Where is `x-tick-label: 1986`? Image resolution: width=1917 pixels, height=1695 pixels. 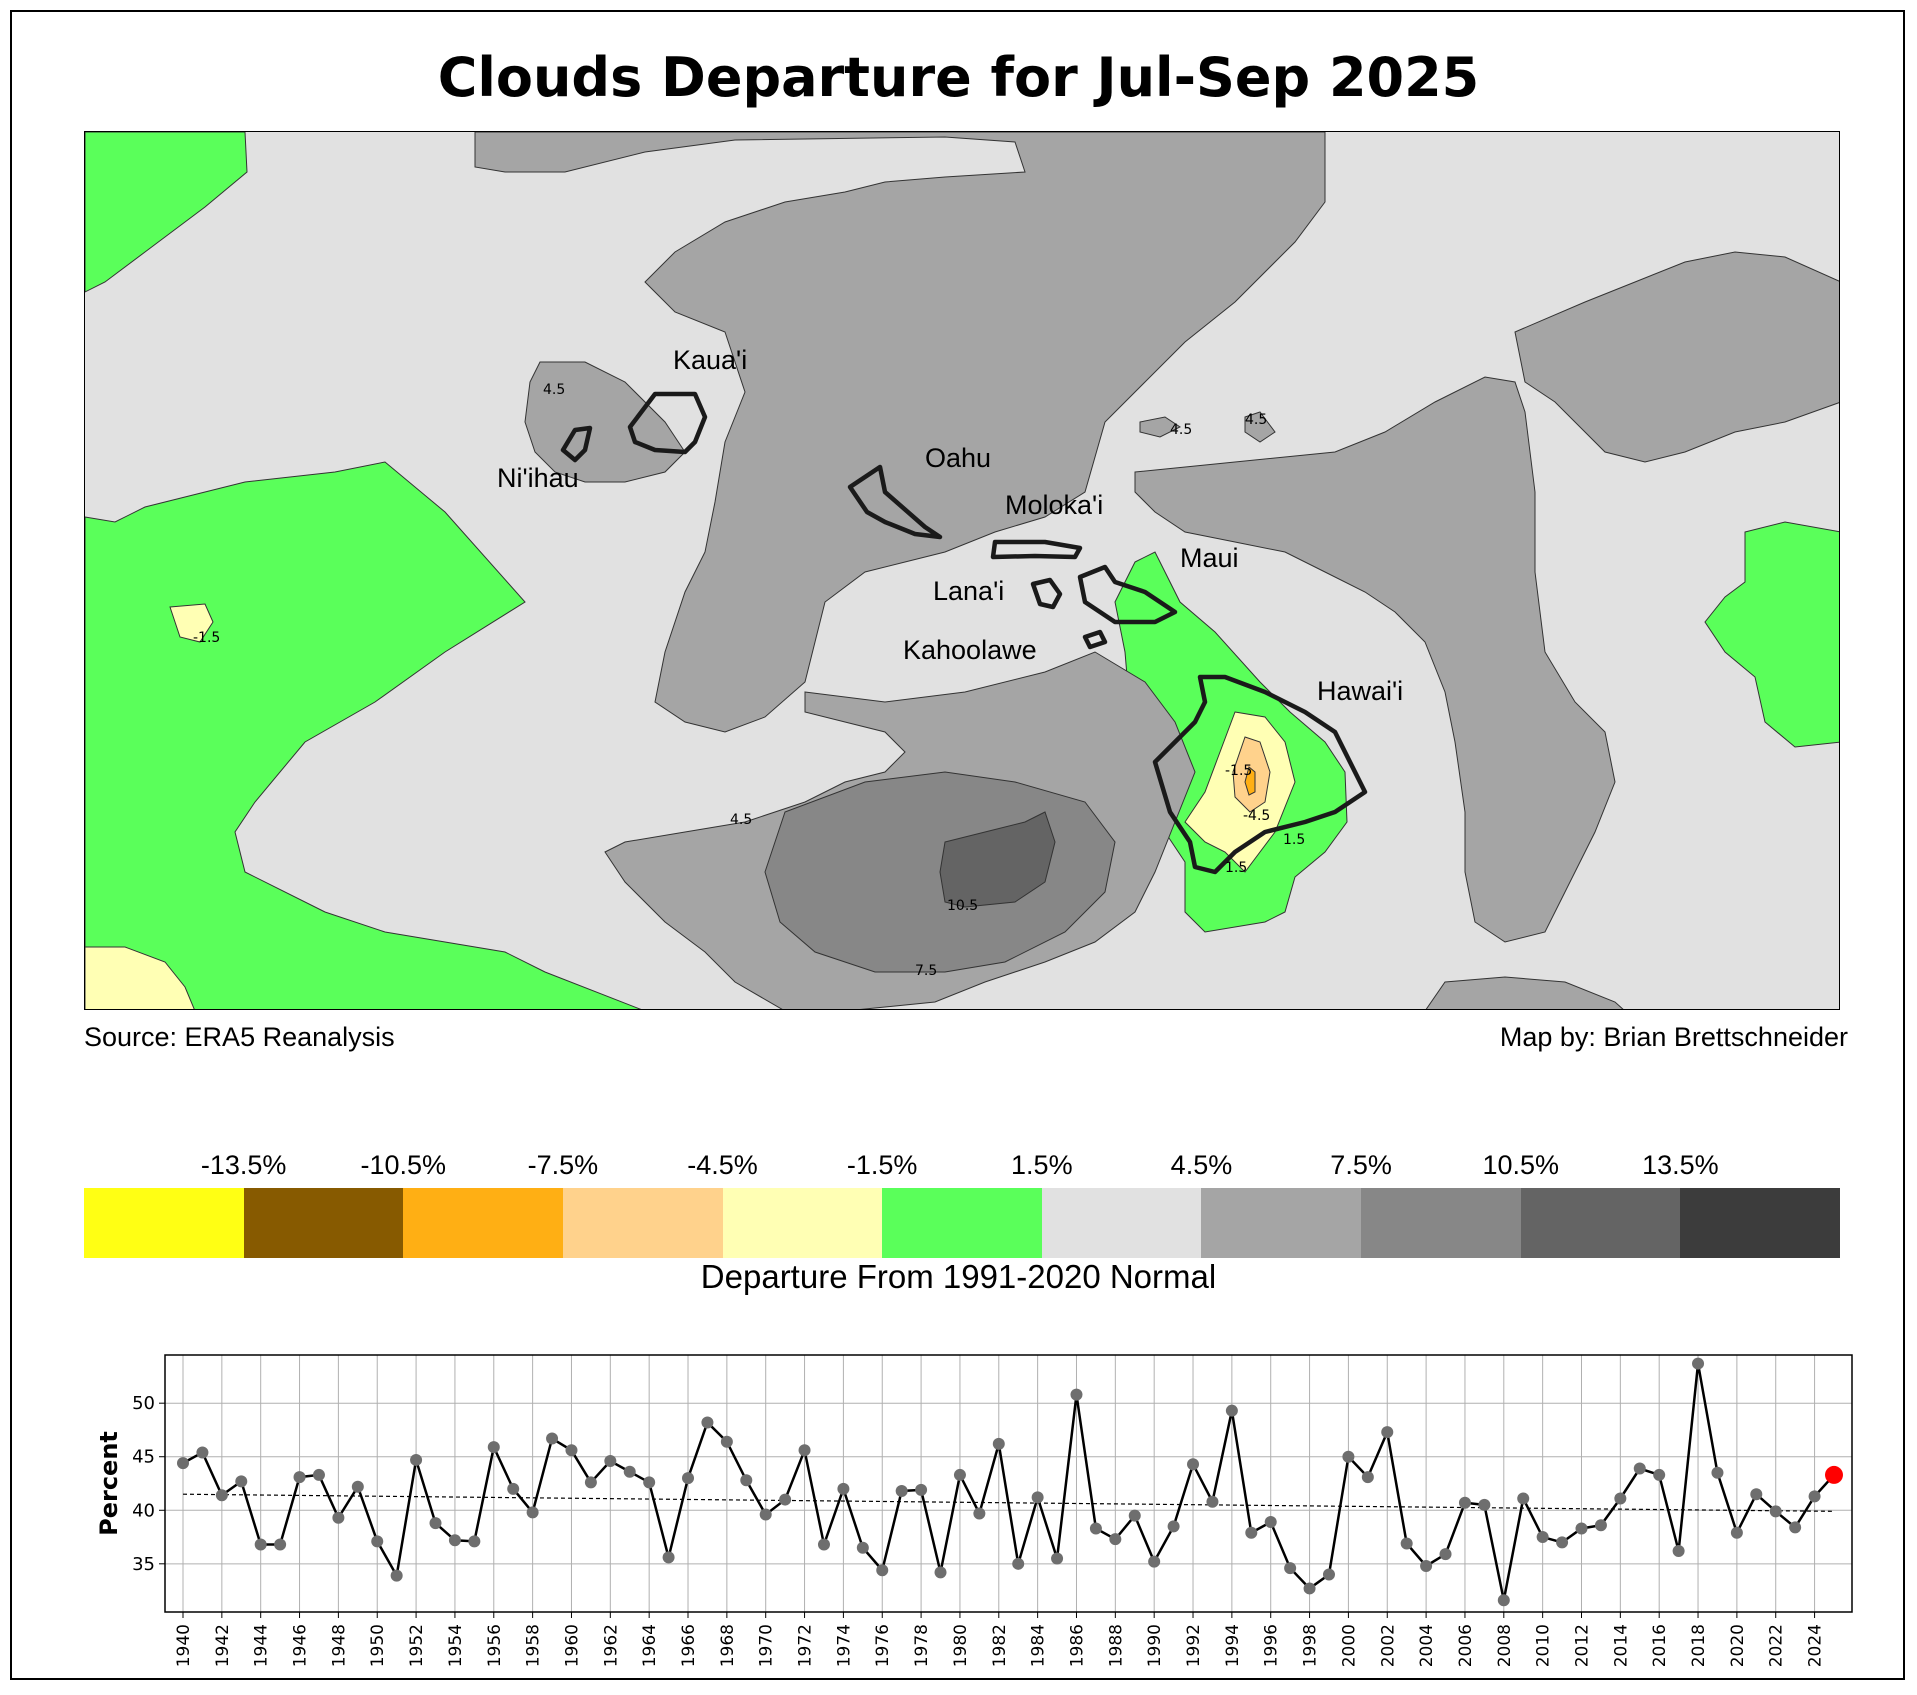
x-tick-label: 1986 is located at coordinates (1077, 1645).